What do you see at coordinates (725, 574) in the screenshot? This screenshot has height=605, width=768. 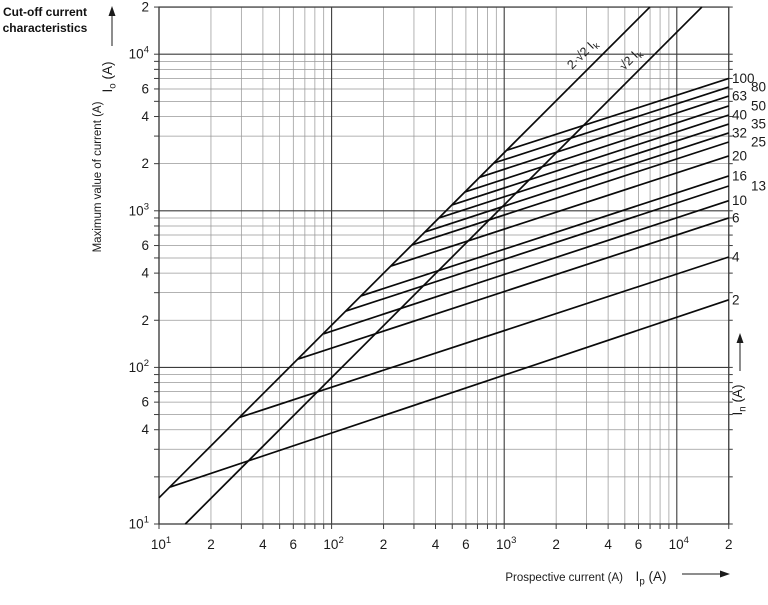 I see `x-axis-arrowhead-icon` at bounding box center [725, 574].